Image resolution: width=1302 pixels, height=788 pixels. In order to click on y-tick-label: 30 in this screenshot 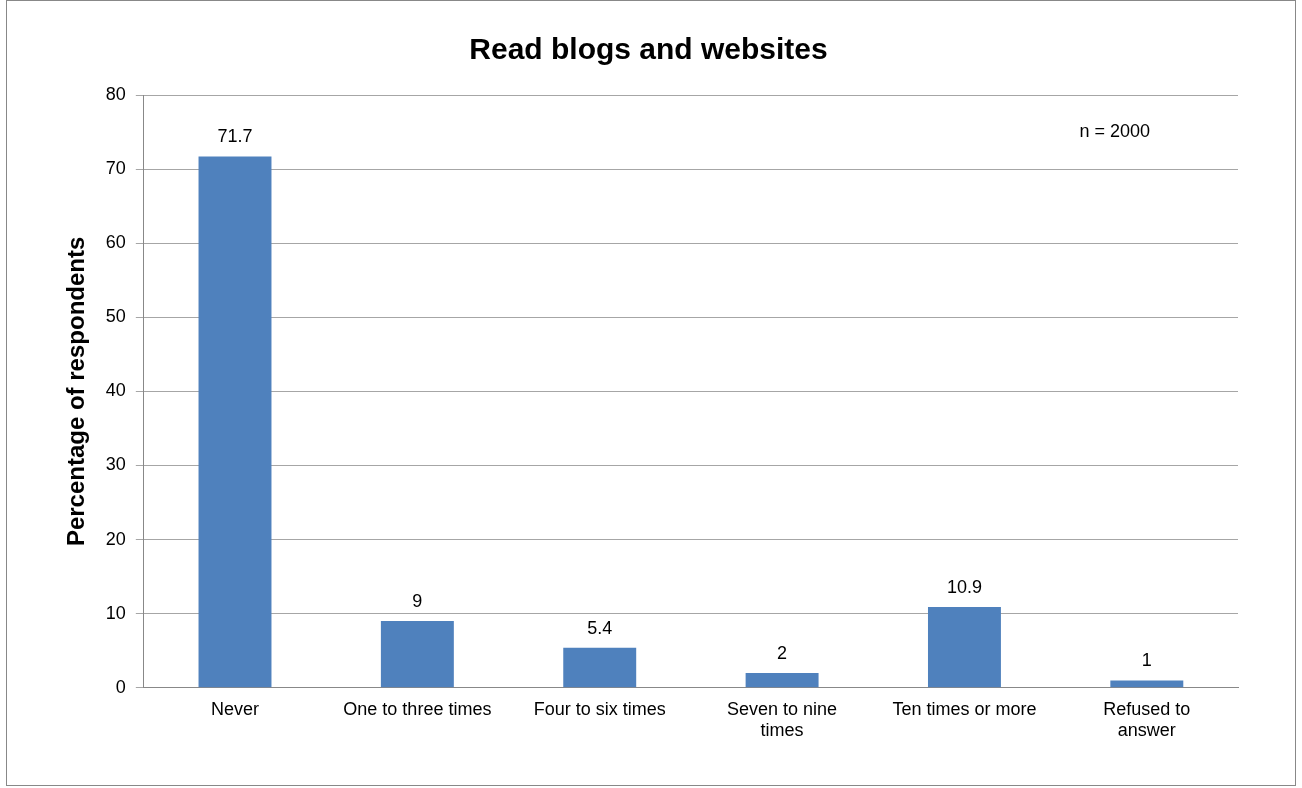, I will do `click(115, 464)`.